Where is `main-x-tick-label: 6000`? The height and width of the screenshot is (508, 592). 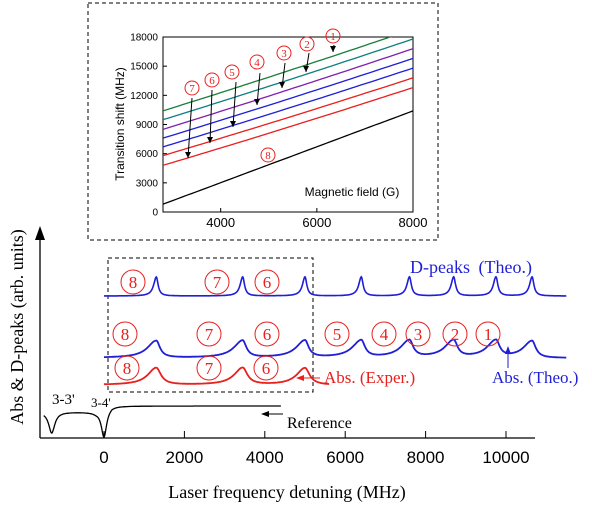
main-x-tick-label: 6000 is located at coordinates (345, 457).